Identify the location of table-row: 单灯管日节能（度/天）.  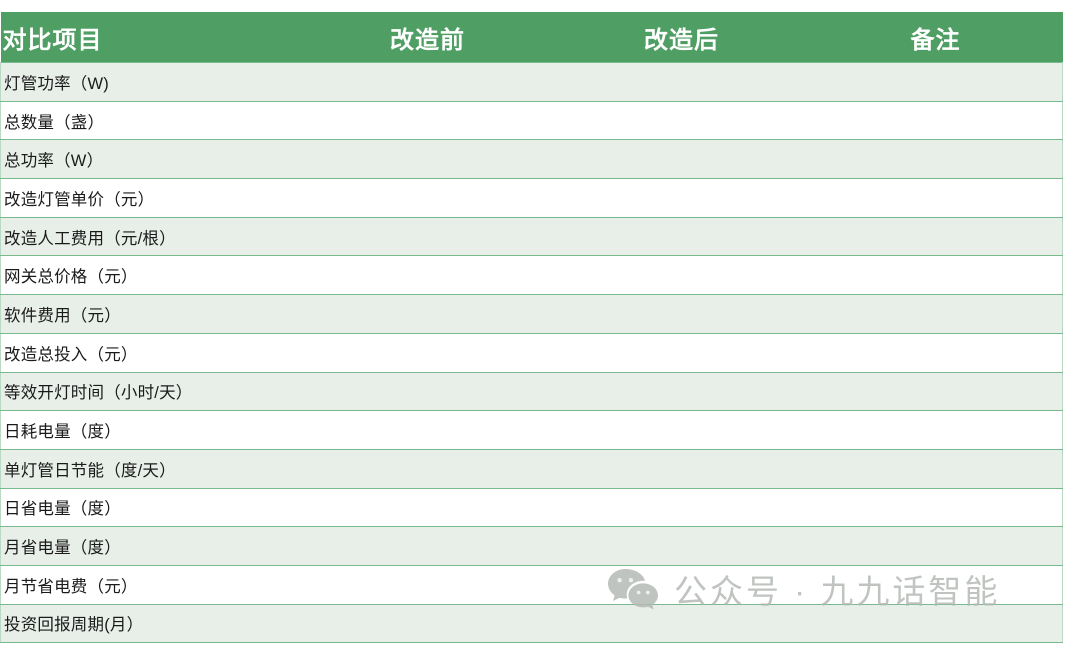
(531, 468).